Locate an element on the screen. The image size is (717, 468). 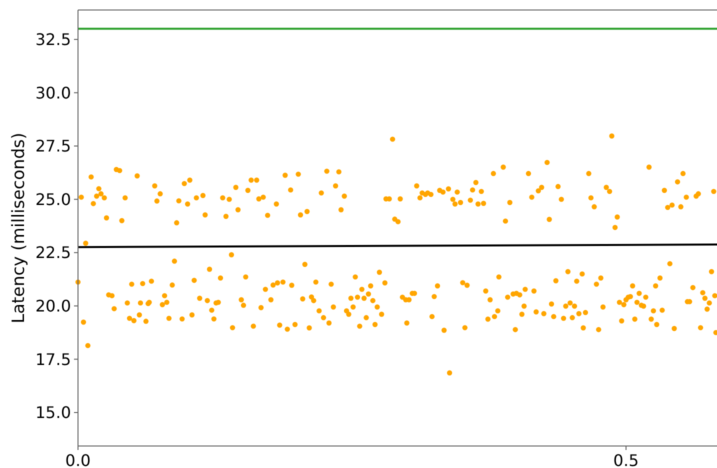
y-tick-label: 20.0 is located at coordinates (53, 306).